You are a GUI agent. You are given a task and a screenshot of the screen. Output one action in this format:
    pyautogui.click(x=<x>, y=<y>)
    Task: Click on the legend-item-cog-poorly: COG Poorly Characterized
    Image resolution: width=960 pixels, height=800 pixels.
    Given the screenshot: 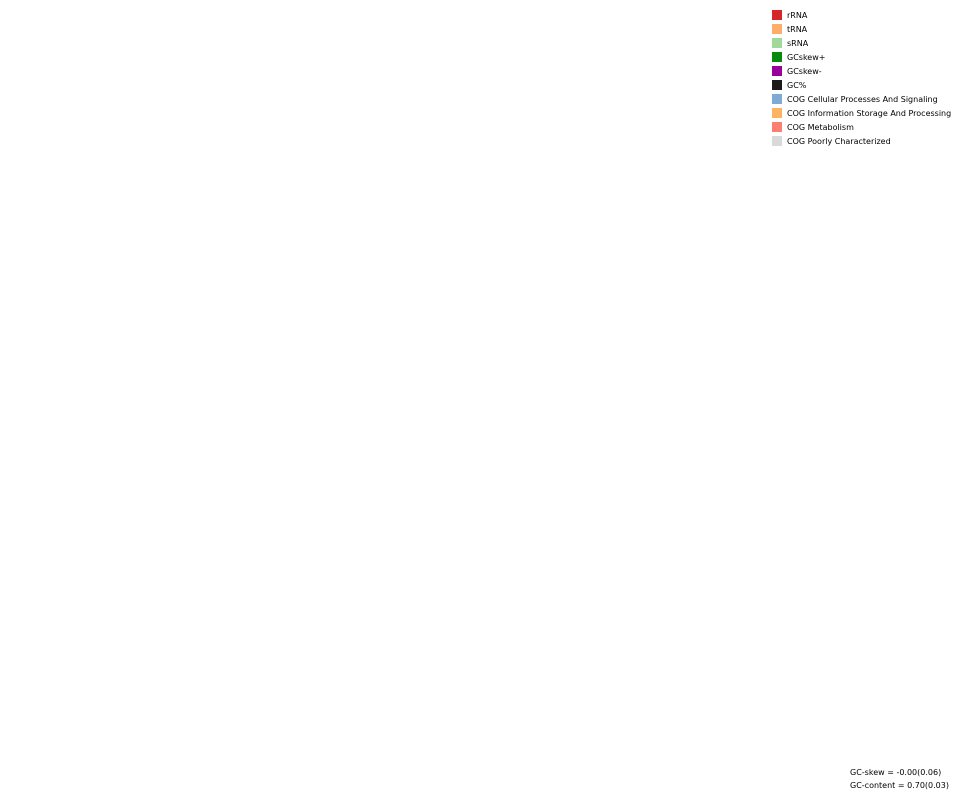 What is the action you would take?
    pyautogui.click(x=861, y=141)
    